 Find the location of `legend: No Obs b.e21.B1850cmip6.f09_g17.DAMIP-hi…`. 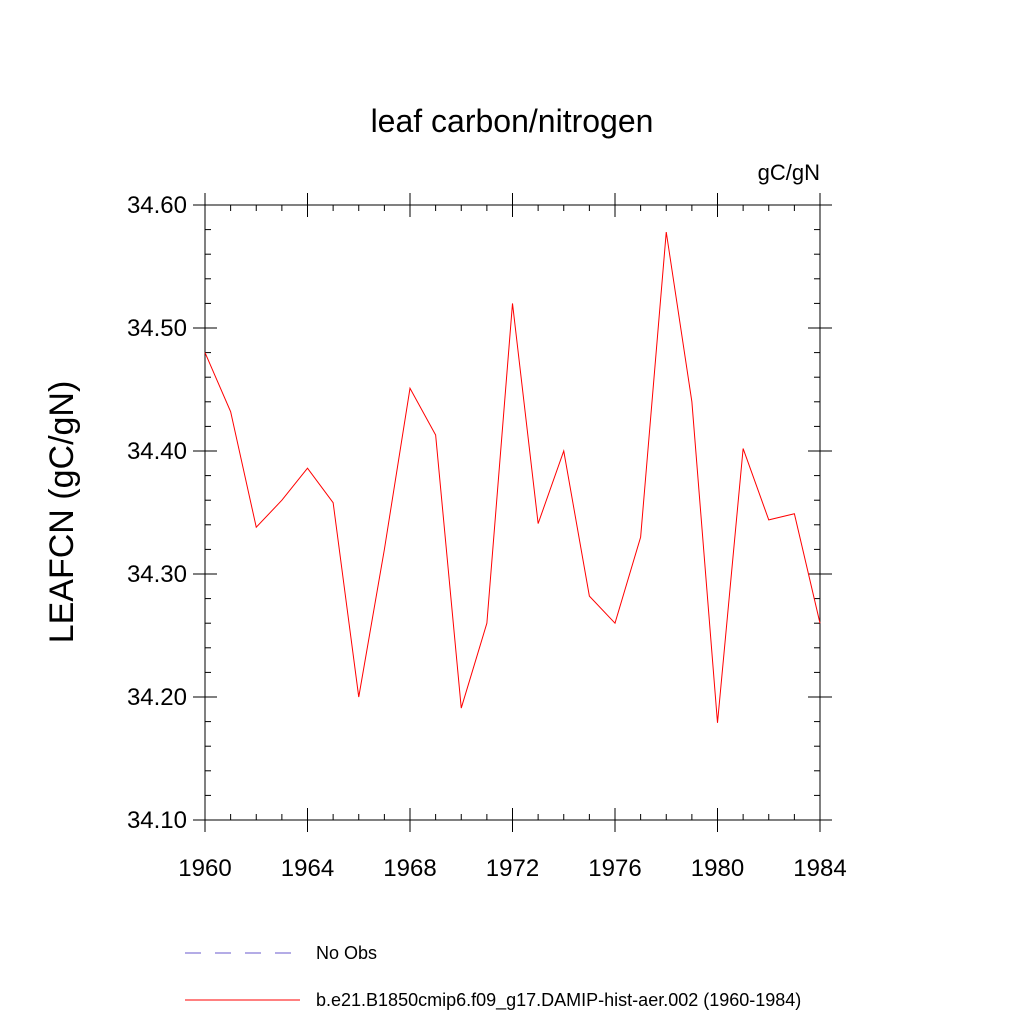

legend: No Obs b.e21.B1850cmip6.f09_g17.DAMIP-hi… is located at coordinates (493, 977).